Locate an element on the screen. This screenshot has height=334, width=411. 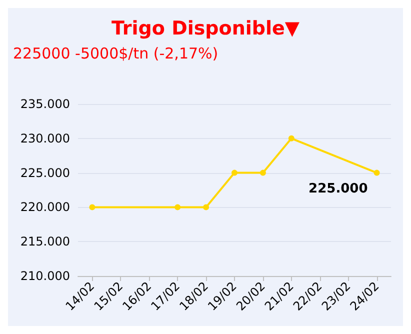
chart-subtitle: 225000 -5000$/tn (-2,17%) is located at coordinates (115, 53).